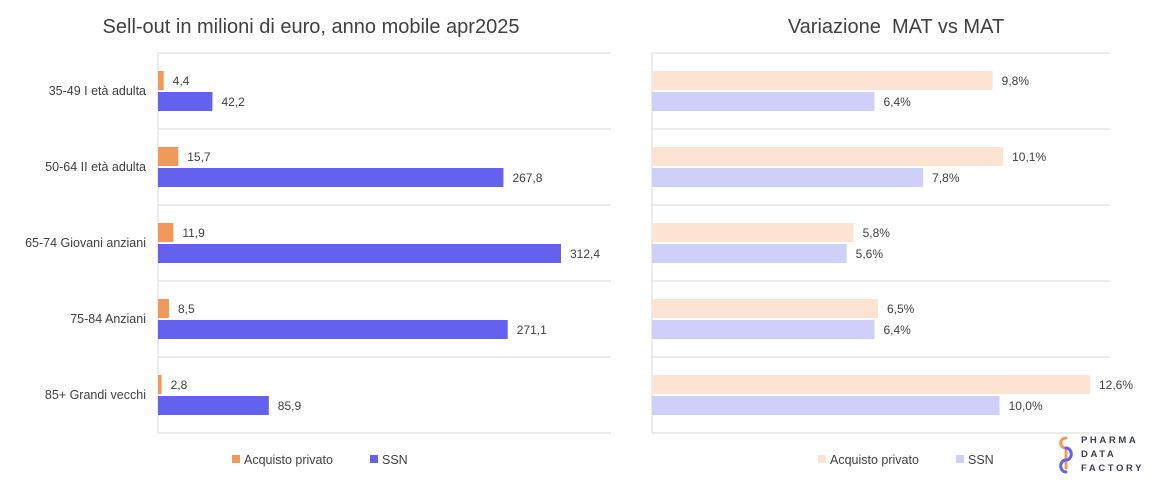 The image size is (1154, 480). What do you see at coordinates (585, 254) in the screenshot?
I see `data-label: 312,4` at bounding box center [585, 254].